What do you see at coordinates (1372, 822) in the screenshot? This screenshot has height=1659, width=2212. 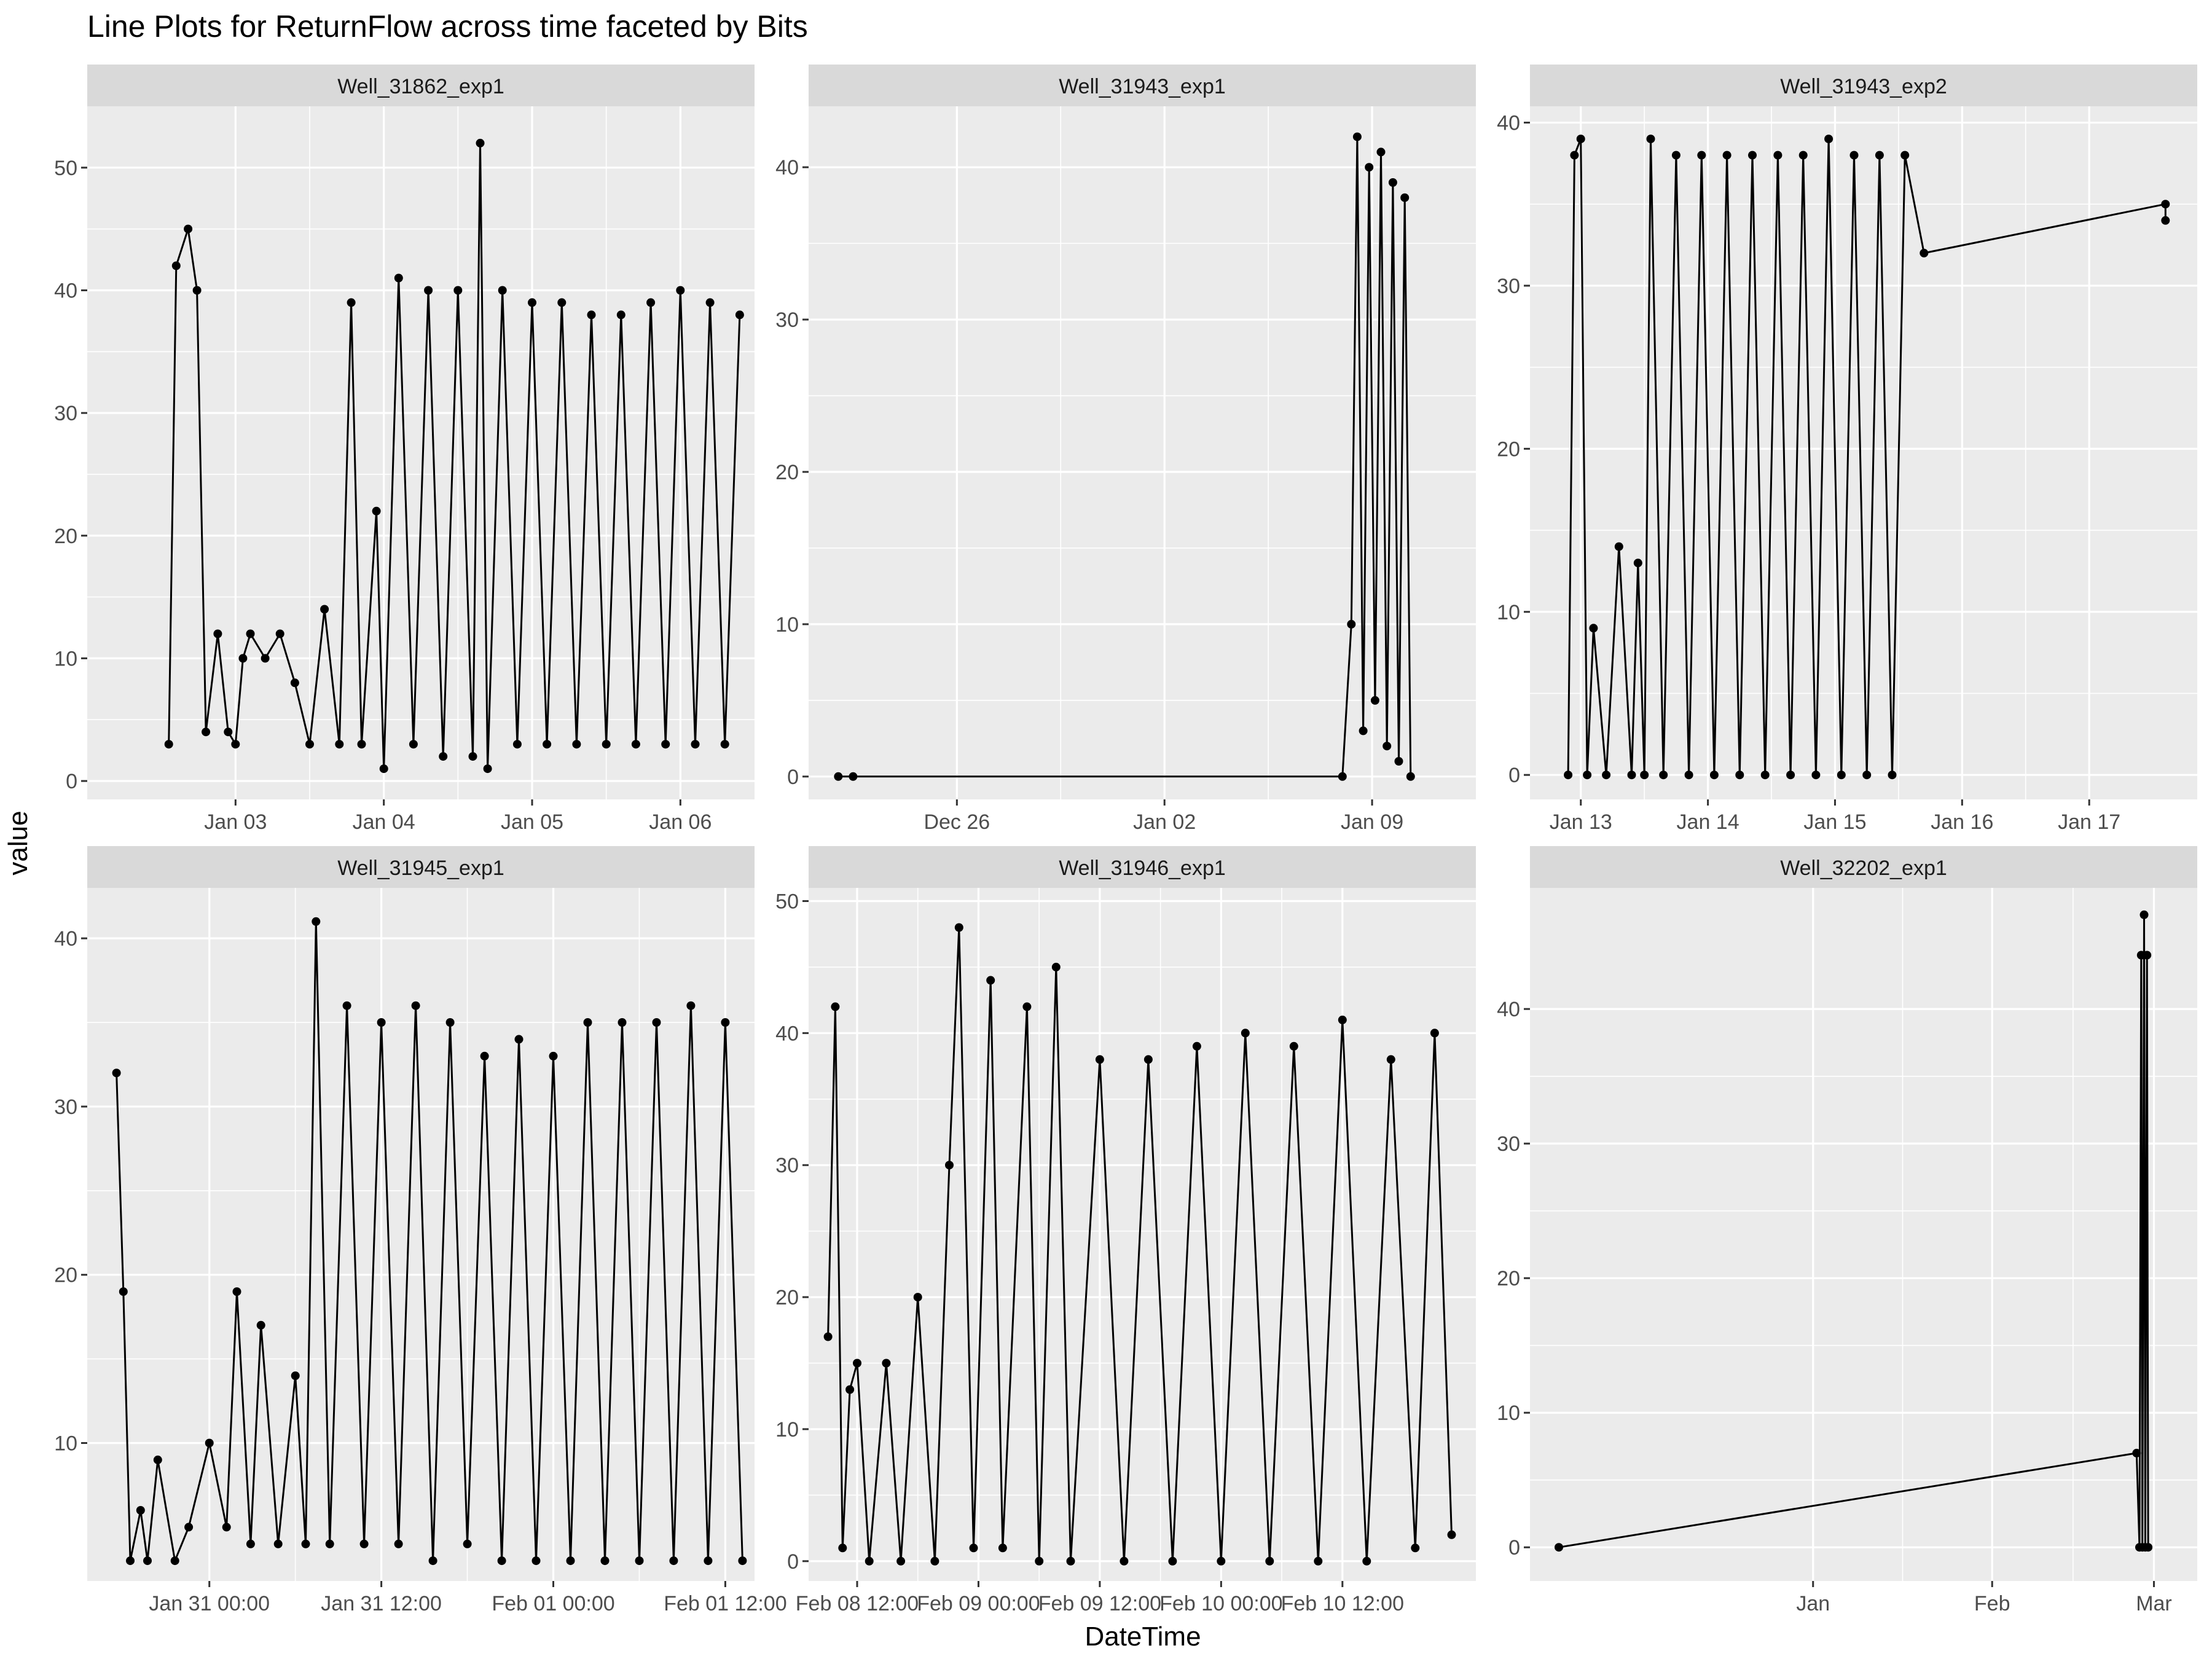 I see `x-tick-label: Jan 09` at bounding box center [1372, 822].